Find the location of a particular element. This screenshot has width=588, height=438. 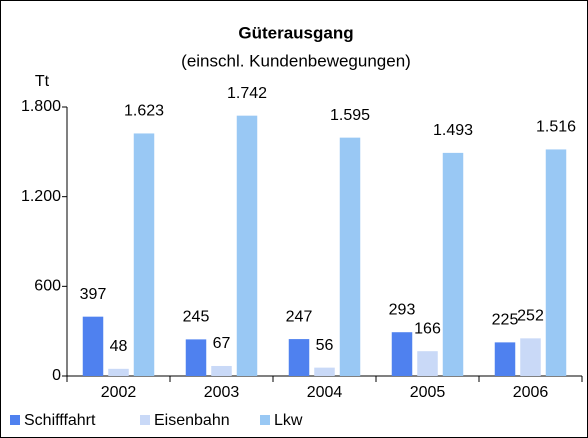

x-tick-label: 2004 is located at coordinates (325, 392).